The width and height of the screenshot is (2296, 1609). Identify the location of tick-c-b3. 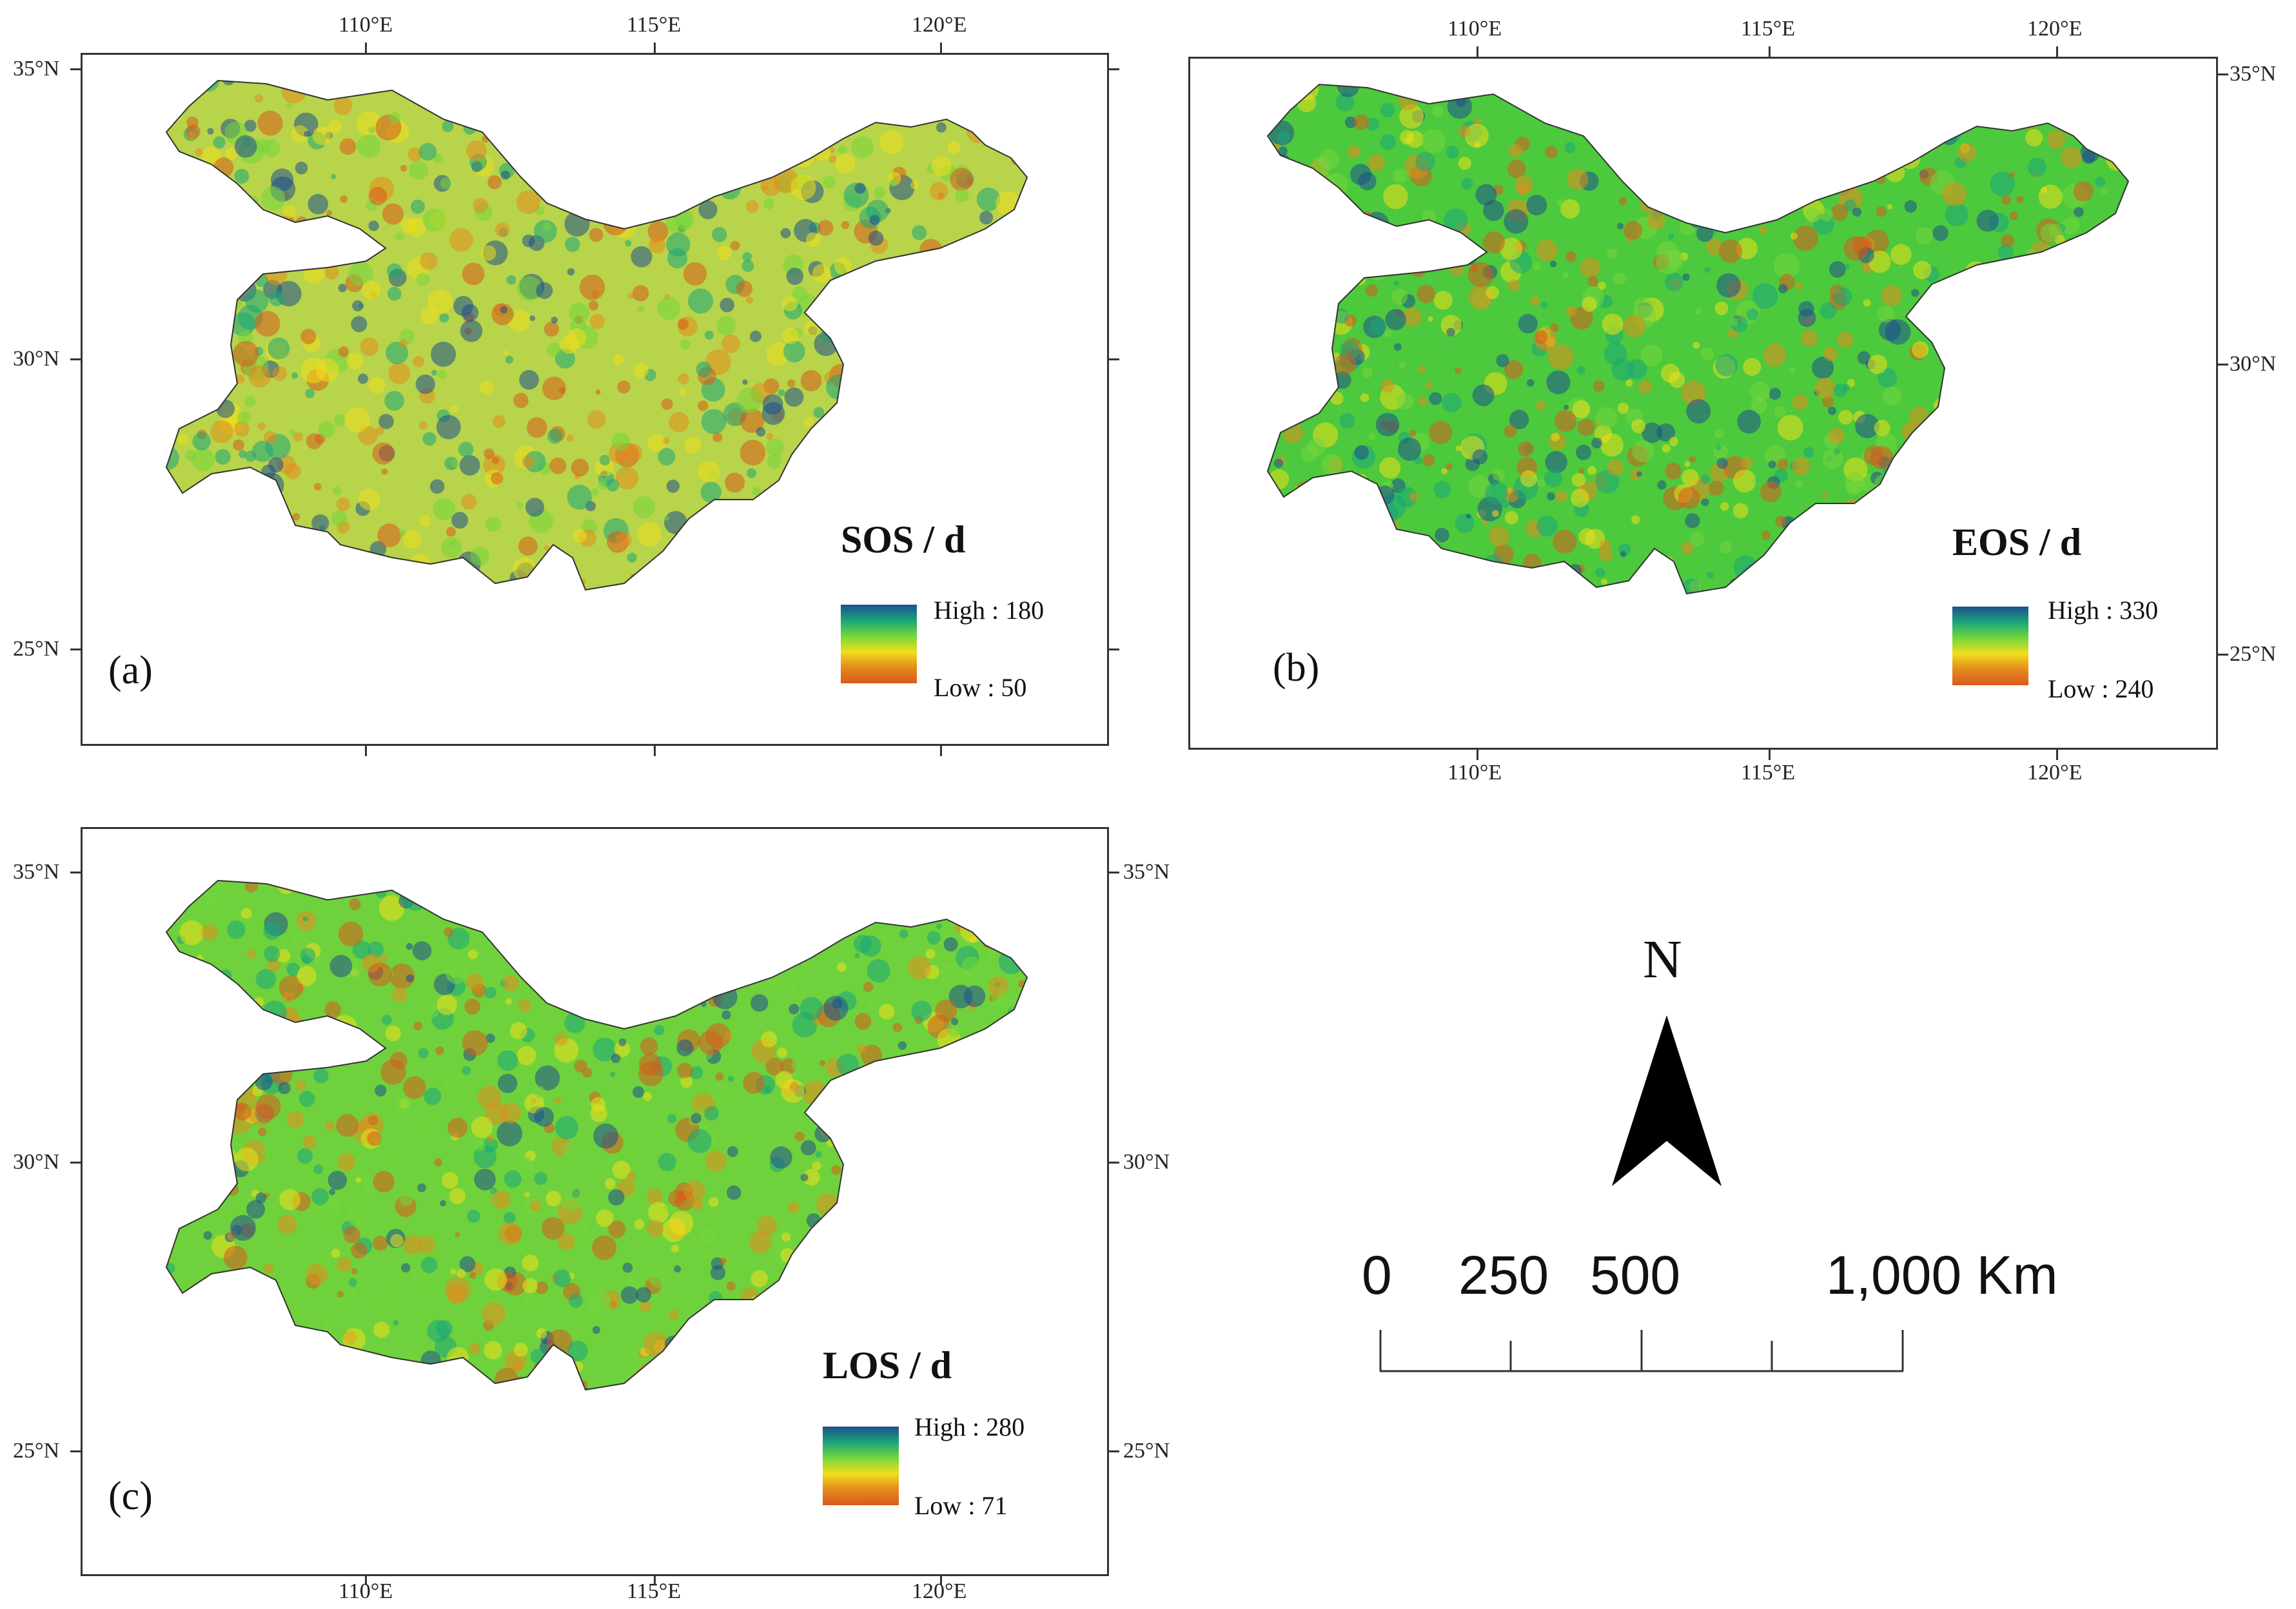
(941, 1580).